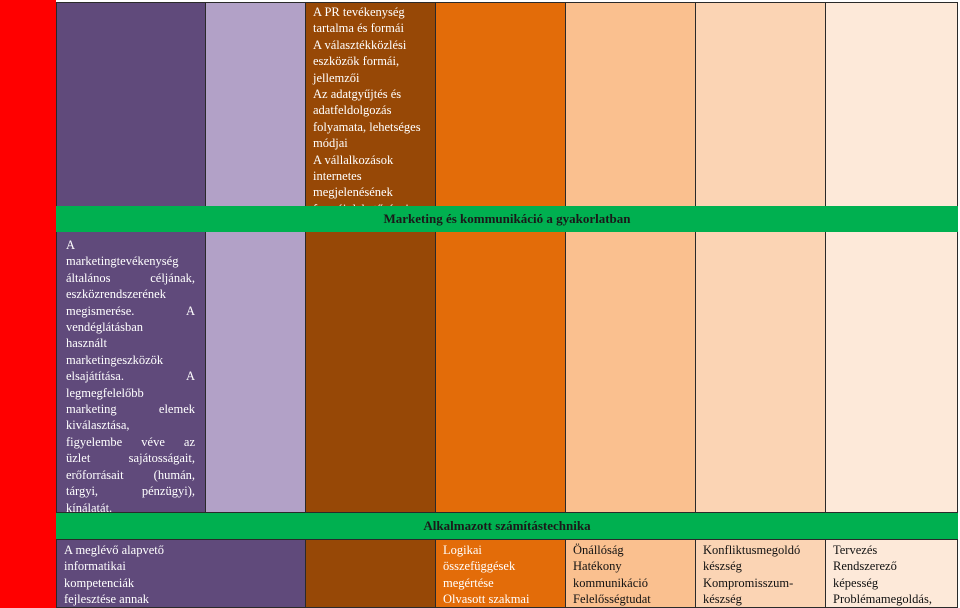 This screenshot has width=960, height=608. What do you see at coordinates (367, 126) in the screenshot?
I see `text-line: folyamata, lehetséges` at bounding box center [367, 126].